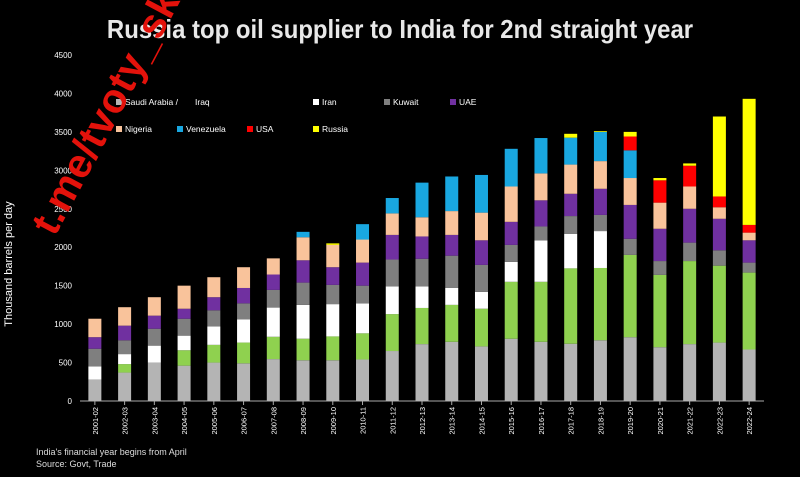 This screenshot has height=477, width=800. Describe the element at coordinates (422, 421) in the screenshot. I see `x-tick-label: 2012-13` at that location.